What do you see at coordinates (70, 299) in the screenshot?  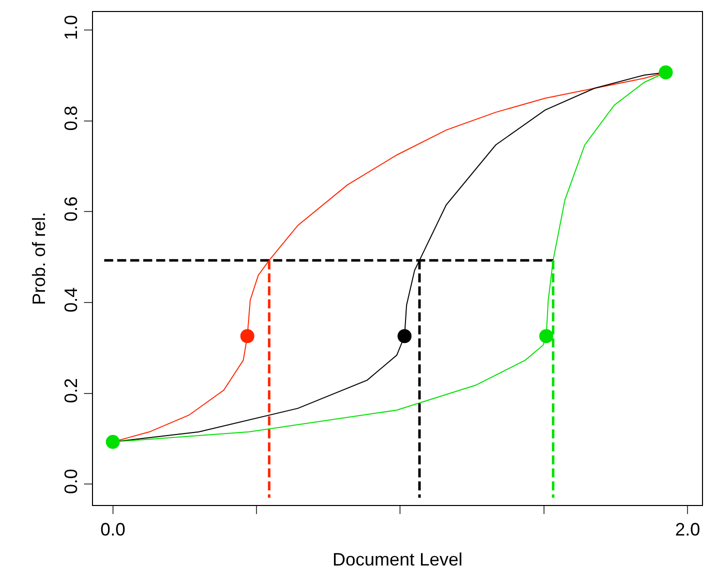 I see `y-tick-label: 0.4` at bounding box center [70, 299].